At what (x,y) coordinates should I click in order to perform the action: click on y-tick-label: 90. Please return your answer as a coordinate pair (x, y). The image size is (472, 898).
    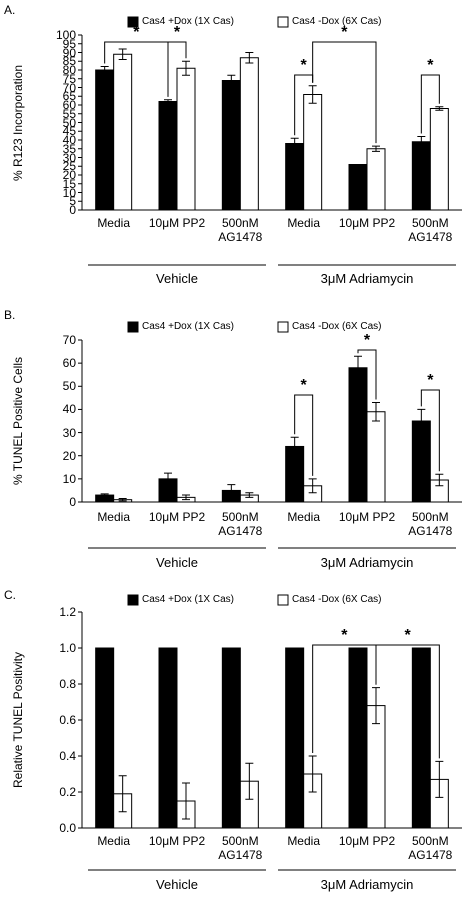
    Looking at the image, I should click on (69, 52).